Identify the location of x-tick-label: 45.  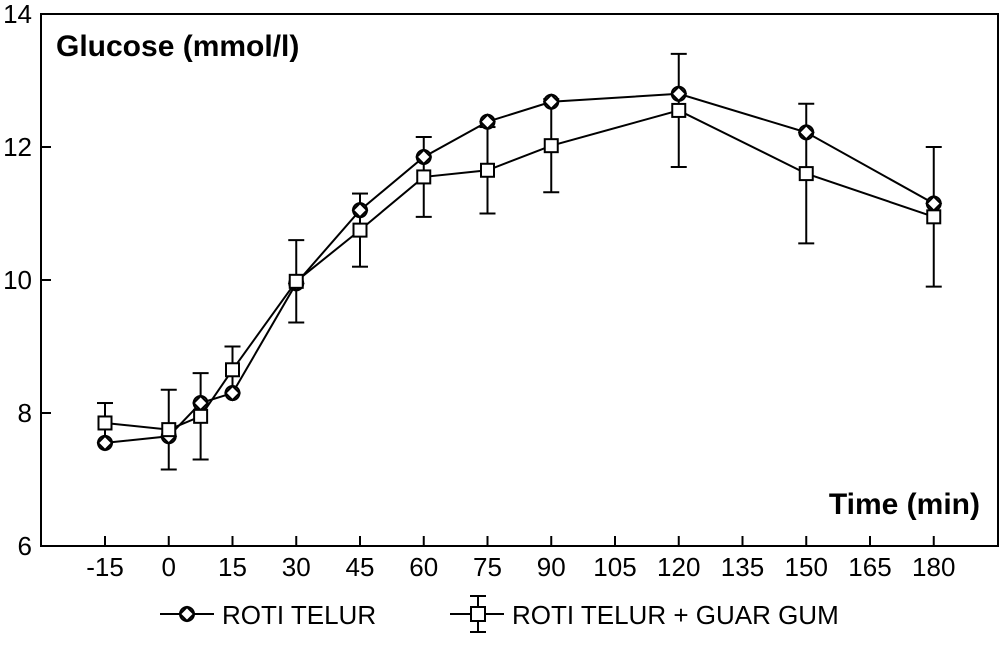
(360, 567).